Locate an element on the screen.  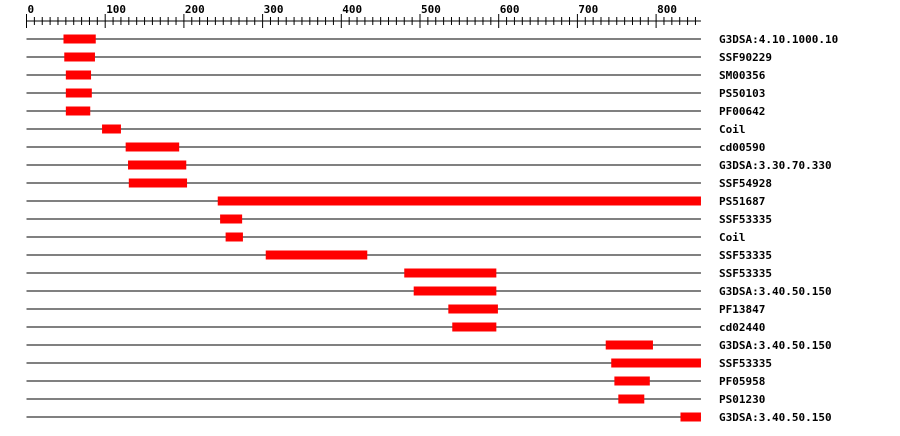
domain-label: PS50103 is located at coordinates (742, 93).